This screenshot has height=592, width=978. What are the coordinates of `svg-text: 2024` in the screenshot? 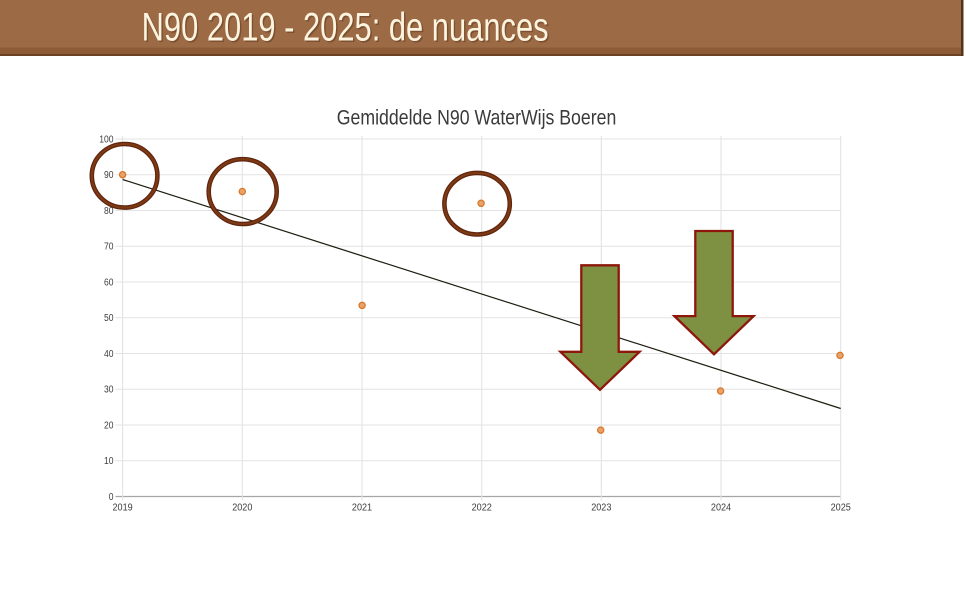 It's located at (721, 508).